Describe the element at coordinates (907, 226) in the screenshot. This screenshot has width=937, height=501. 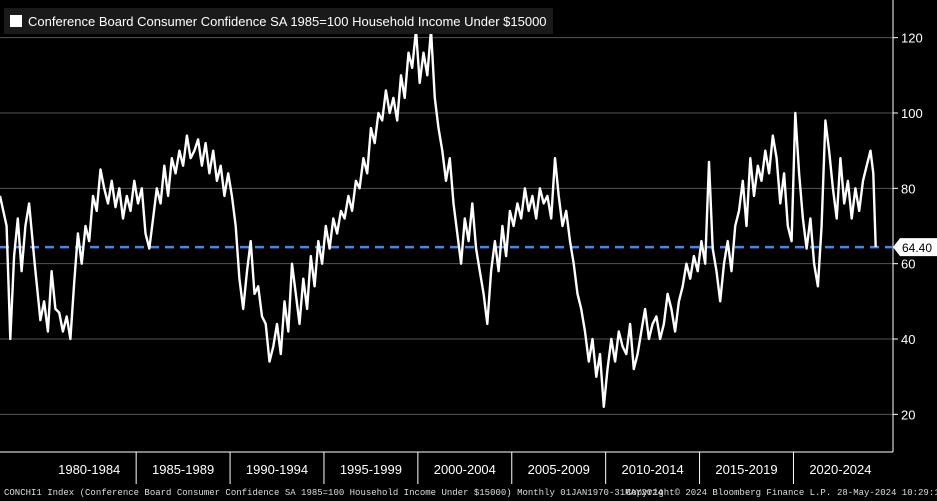
I see `y-axis: 20 40 60 80 100 120` at that location.